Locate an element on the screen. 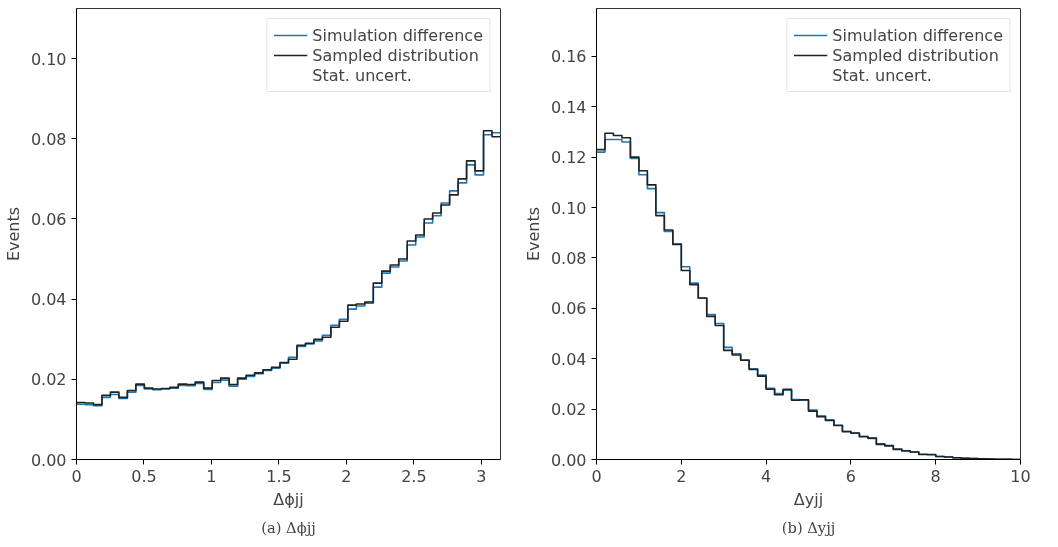 The image size is (1058, 547). x-tick-label: 1 is located at coordinates (211, 476).